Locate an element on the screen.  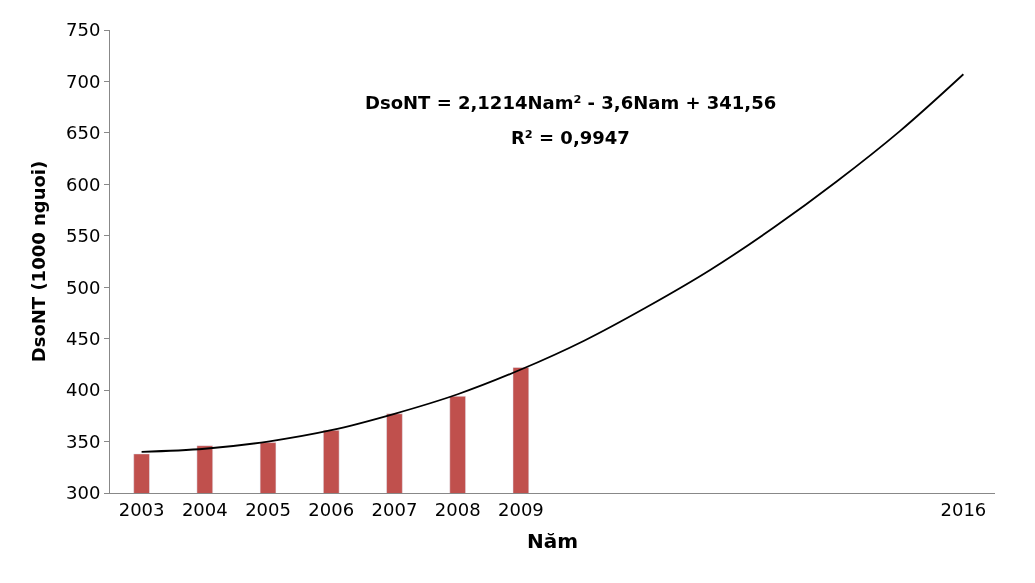
x-tick-label: 2008 is located at coordinates (457, 509).